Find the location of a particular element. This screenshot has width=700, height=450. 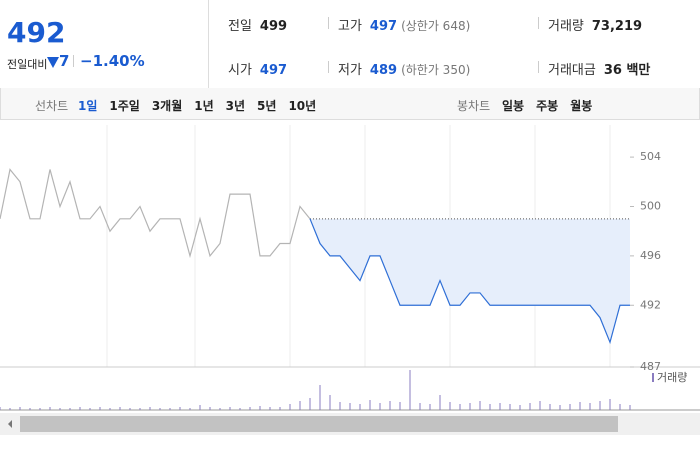

stat: 거래량 73,219 is located at coordinates (590, 24).